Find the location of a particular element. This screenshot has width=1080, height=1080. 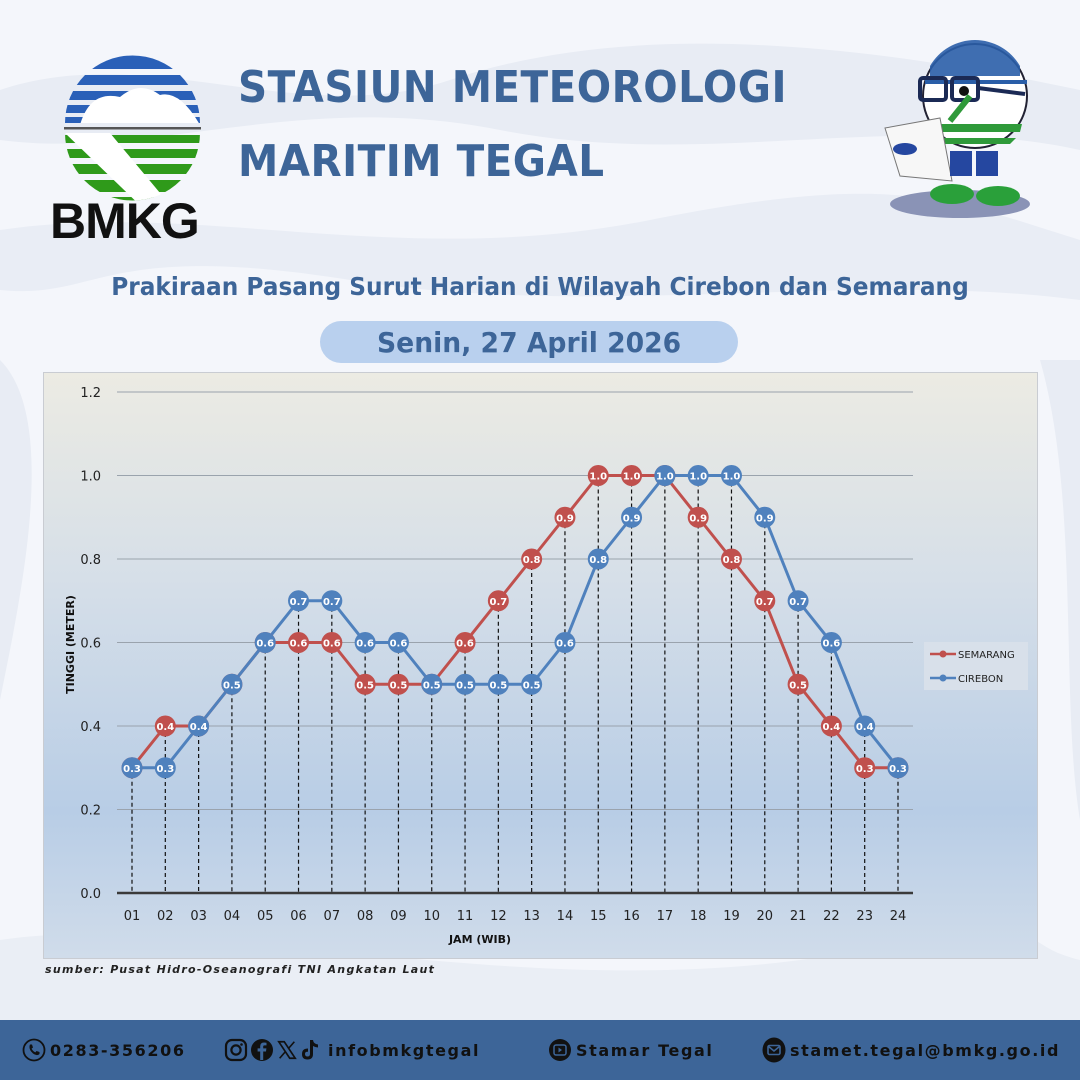

x-tick-label: 14 is located at coordinates (565, 916).